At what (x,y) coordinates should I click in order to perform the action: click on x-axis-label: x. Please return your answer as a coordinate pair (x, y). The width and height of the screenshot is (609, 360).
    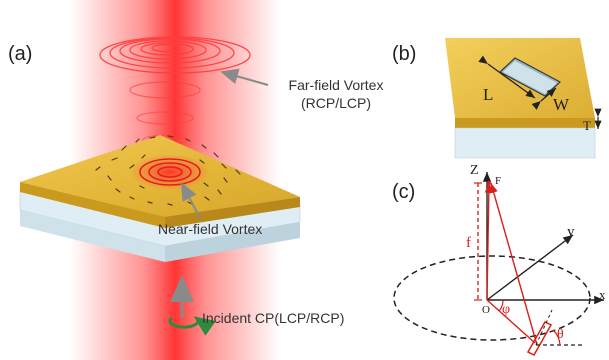
    Looking at the image, I should click on (602, 294).